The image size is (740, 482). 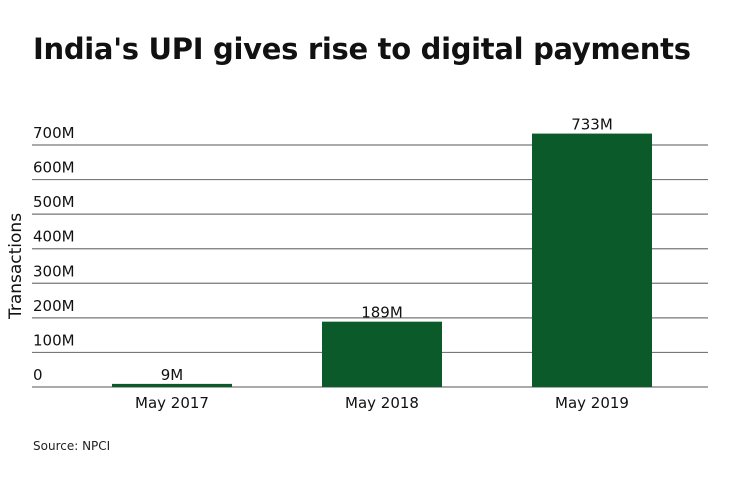 I want to click on y-tick-label: 300M, so click(x=54, y=271).